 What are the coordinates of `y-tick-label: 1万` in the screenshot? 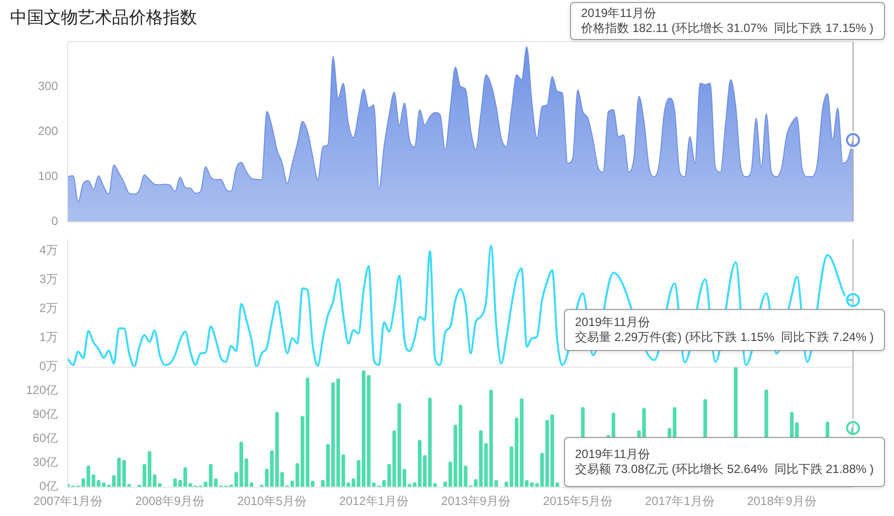 It's located at (48, 337).